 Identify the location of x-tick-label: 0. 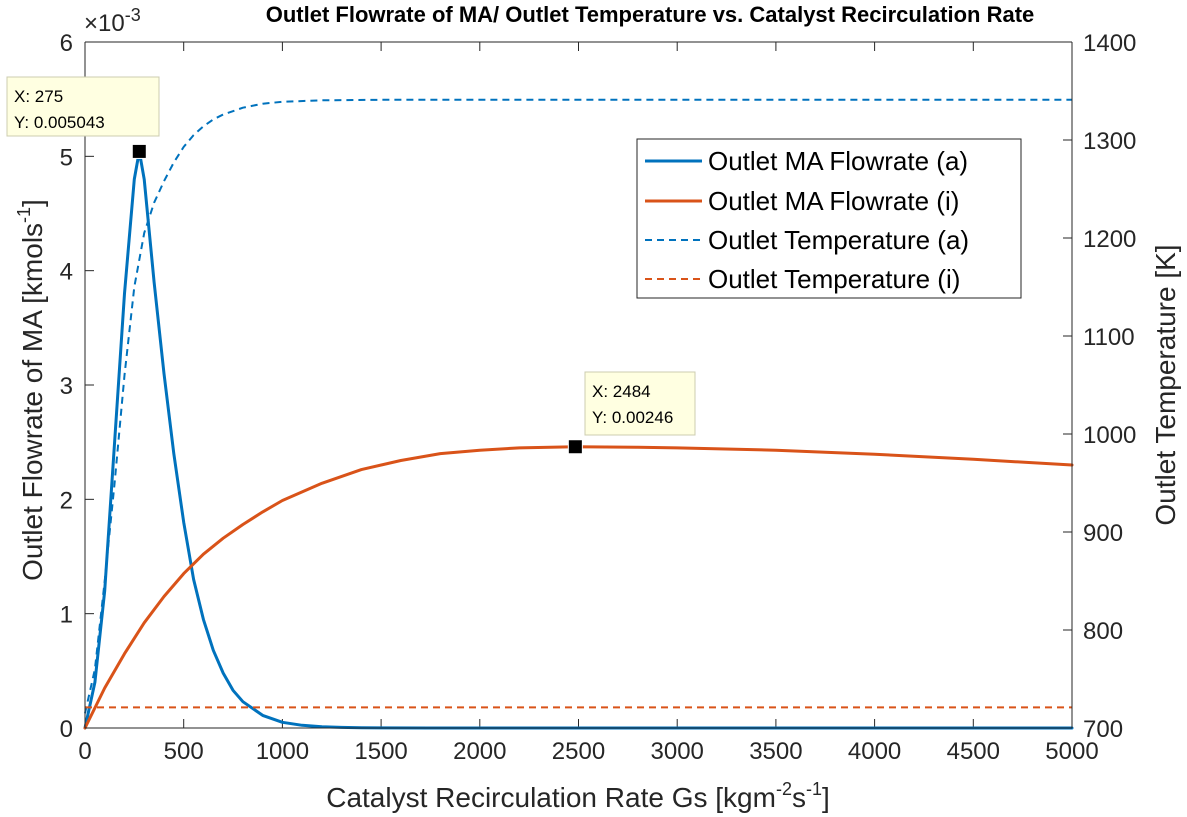
(84, 751).